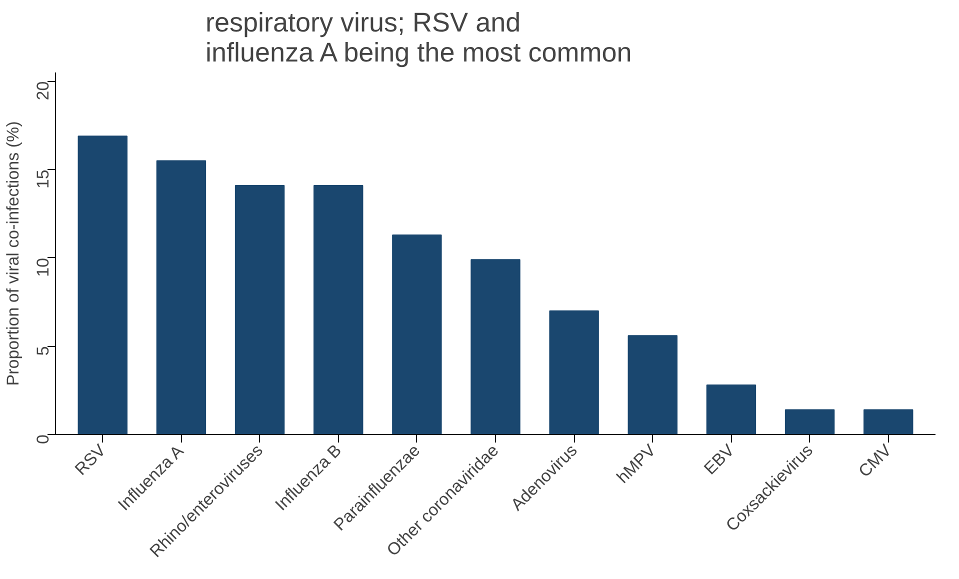  I want to click on y-axis-title: Proportion of viral co-infections (%), so click(13, 253).